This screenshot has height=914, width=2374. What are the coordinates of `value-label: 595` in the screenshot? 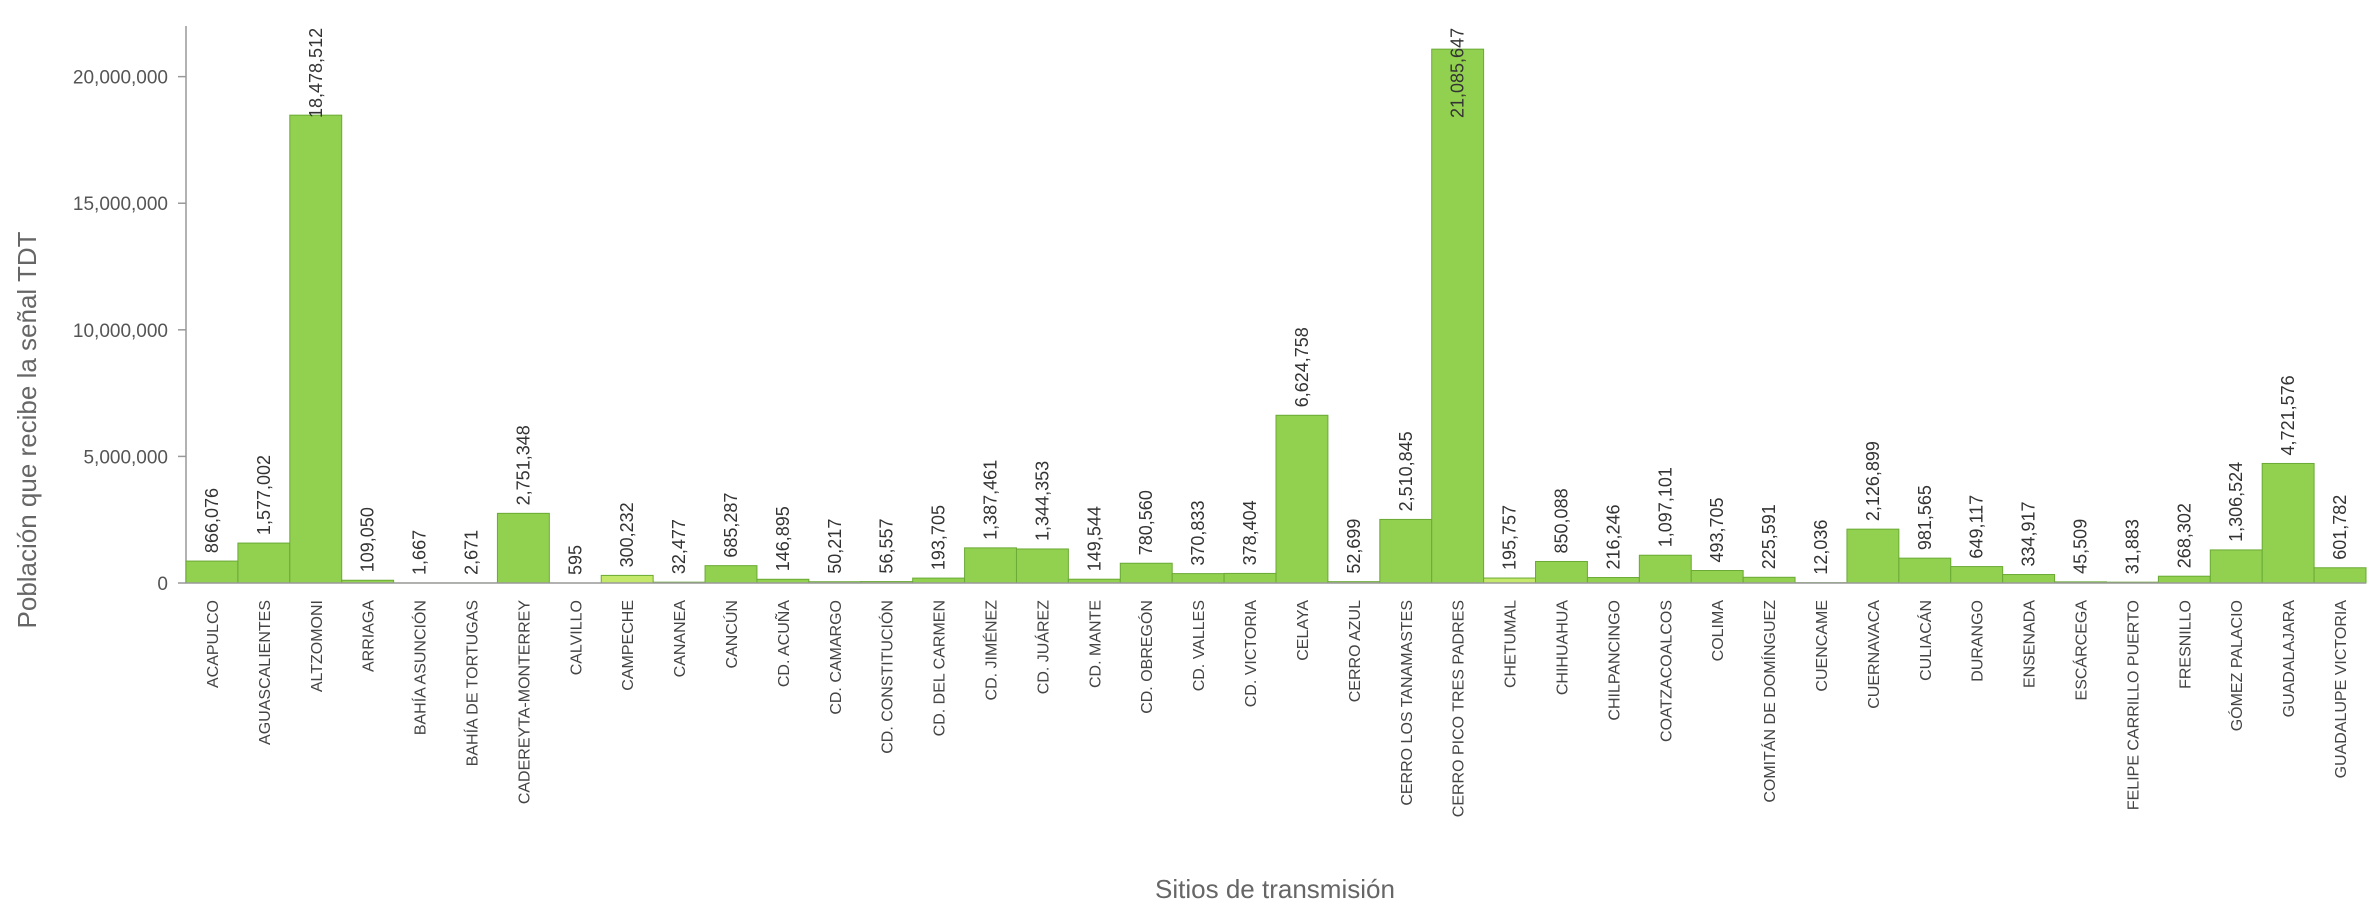 It's located at (575, 560).